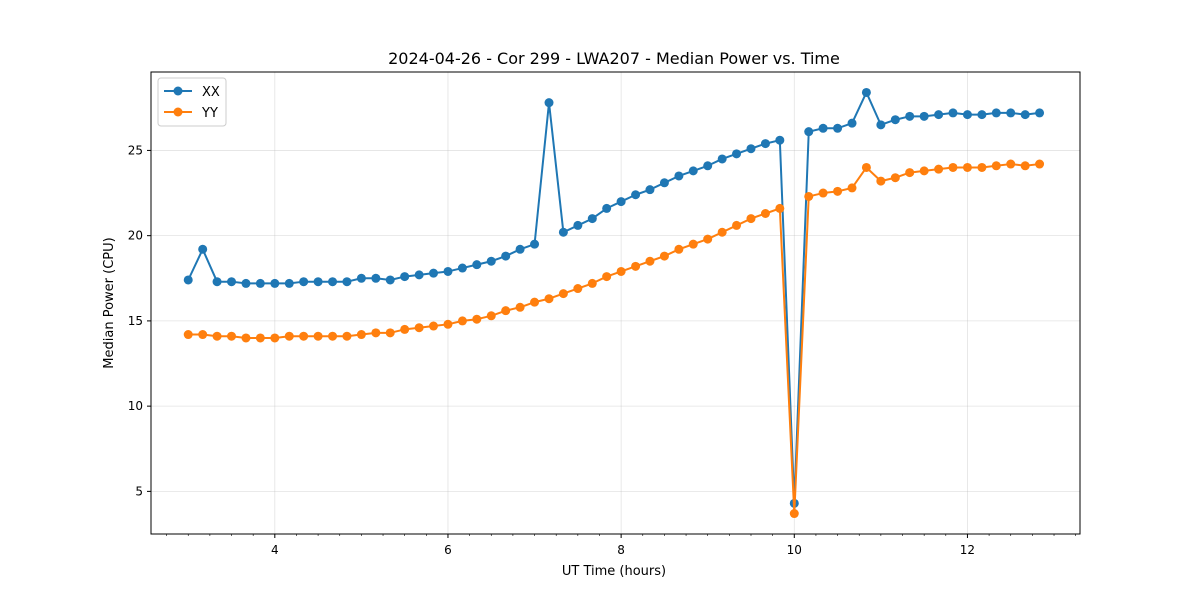 The width and height of the screenshot is (1200, 600). Describe the element at coordinates (109, 302) in the screenshot. I see `y-axis-label: Median Power (CPU)` at that location.